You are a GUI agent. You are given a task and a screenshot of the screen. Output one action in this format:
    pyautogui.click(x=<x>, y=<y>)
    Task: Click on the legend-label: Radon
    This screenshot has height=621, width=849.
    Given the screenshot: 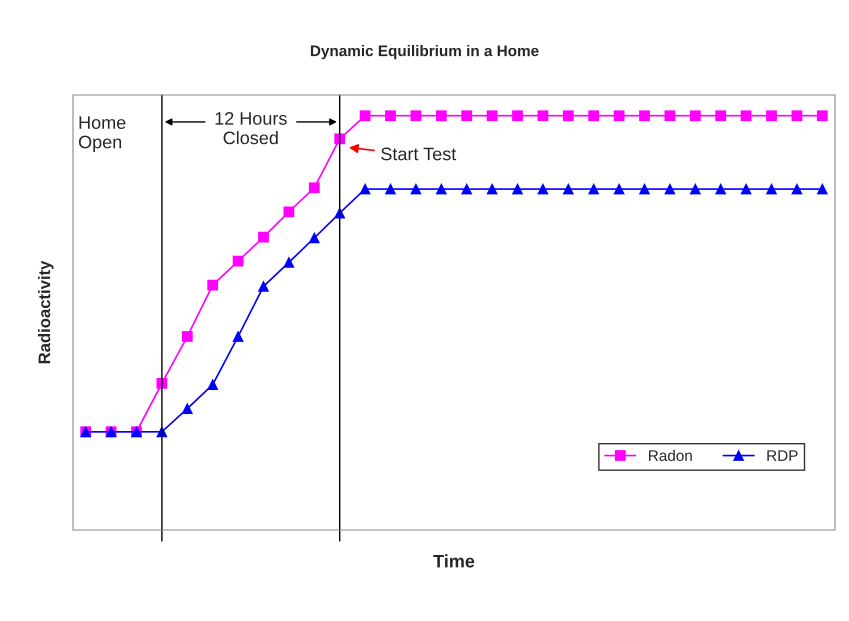 What is the action you would take?
    pyautogui.click(x=670, y=456)
    